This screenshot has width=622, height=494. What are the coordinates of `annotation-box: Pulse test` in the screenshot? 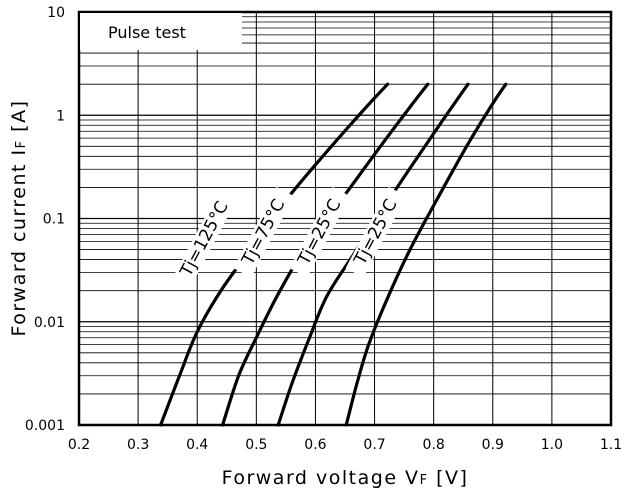 It's located at (161, 31).